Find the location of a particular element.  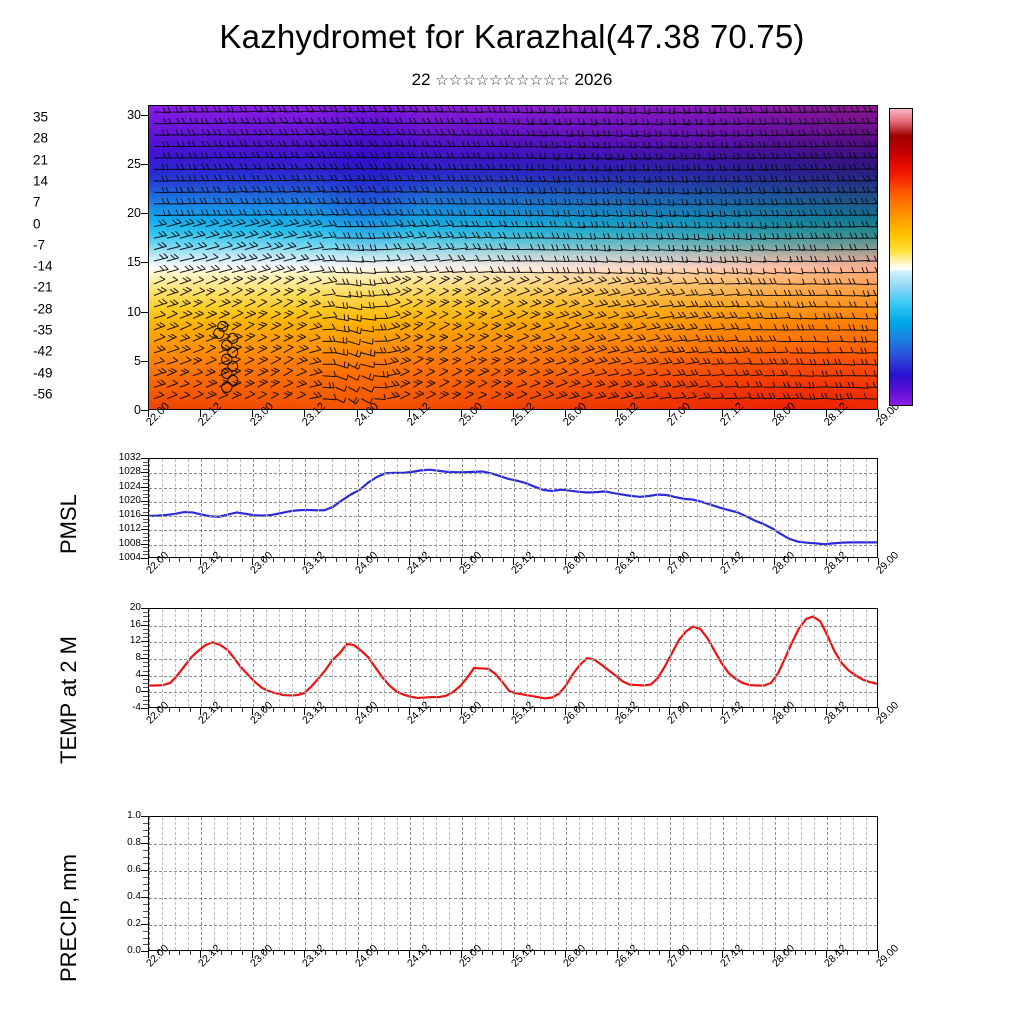

y-tick-label: 1008 is located at coordinates (129, 543).